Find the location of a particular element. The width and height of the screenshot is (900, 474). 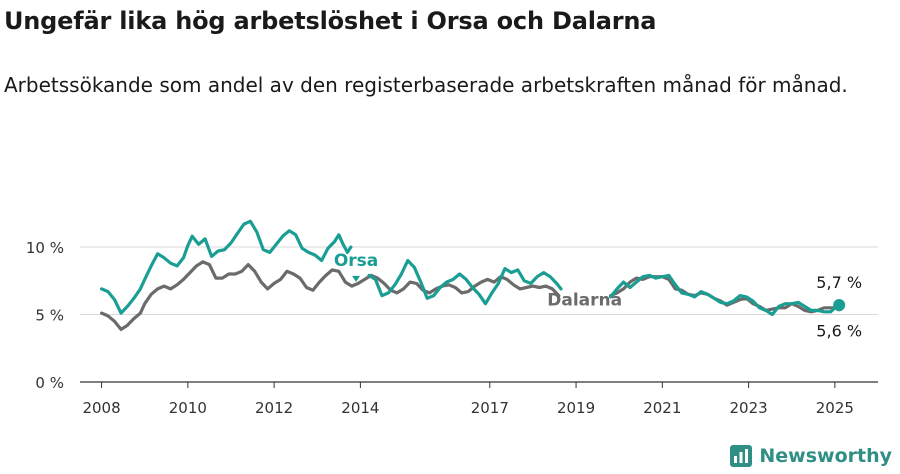

y-tick-label: 10 % is located at coordinates (45, 248).